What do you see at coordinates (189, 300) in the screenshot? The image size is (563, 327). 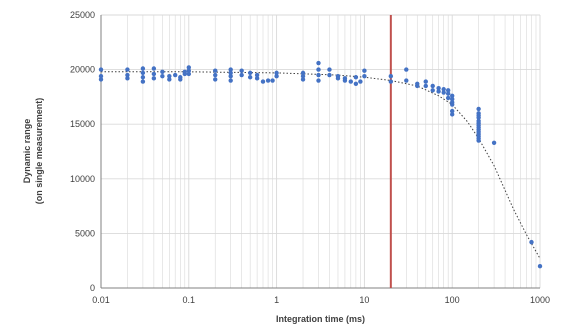 I see `x-tick-label: 0.1` at bounding box center [189, 300].